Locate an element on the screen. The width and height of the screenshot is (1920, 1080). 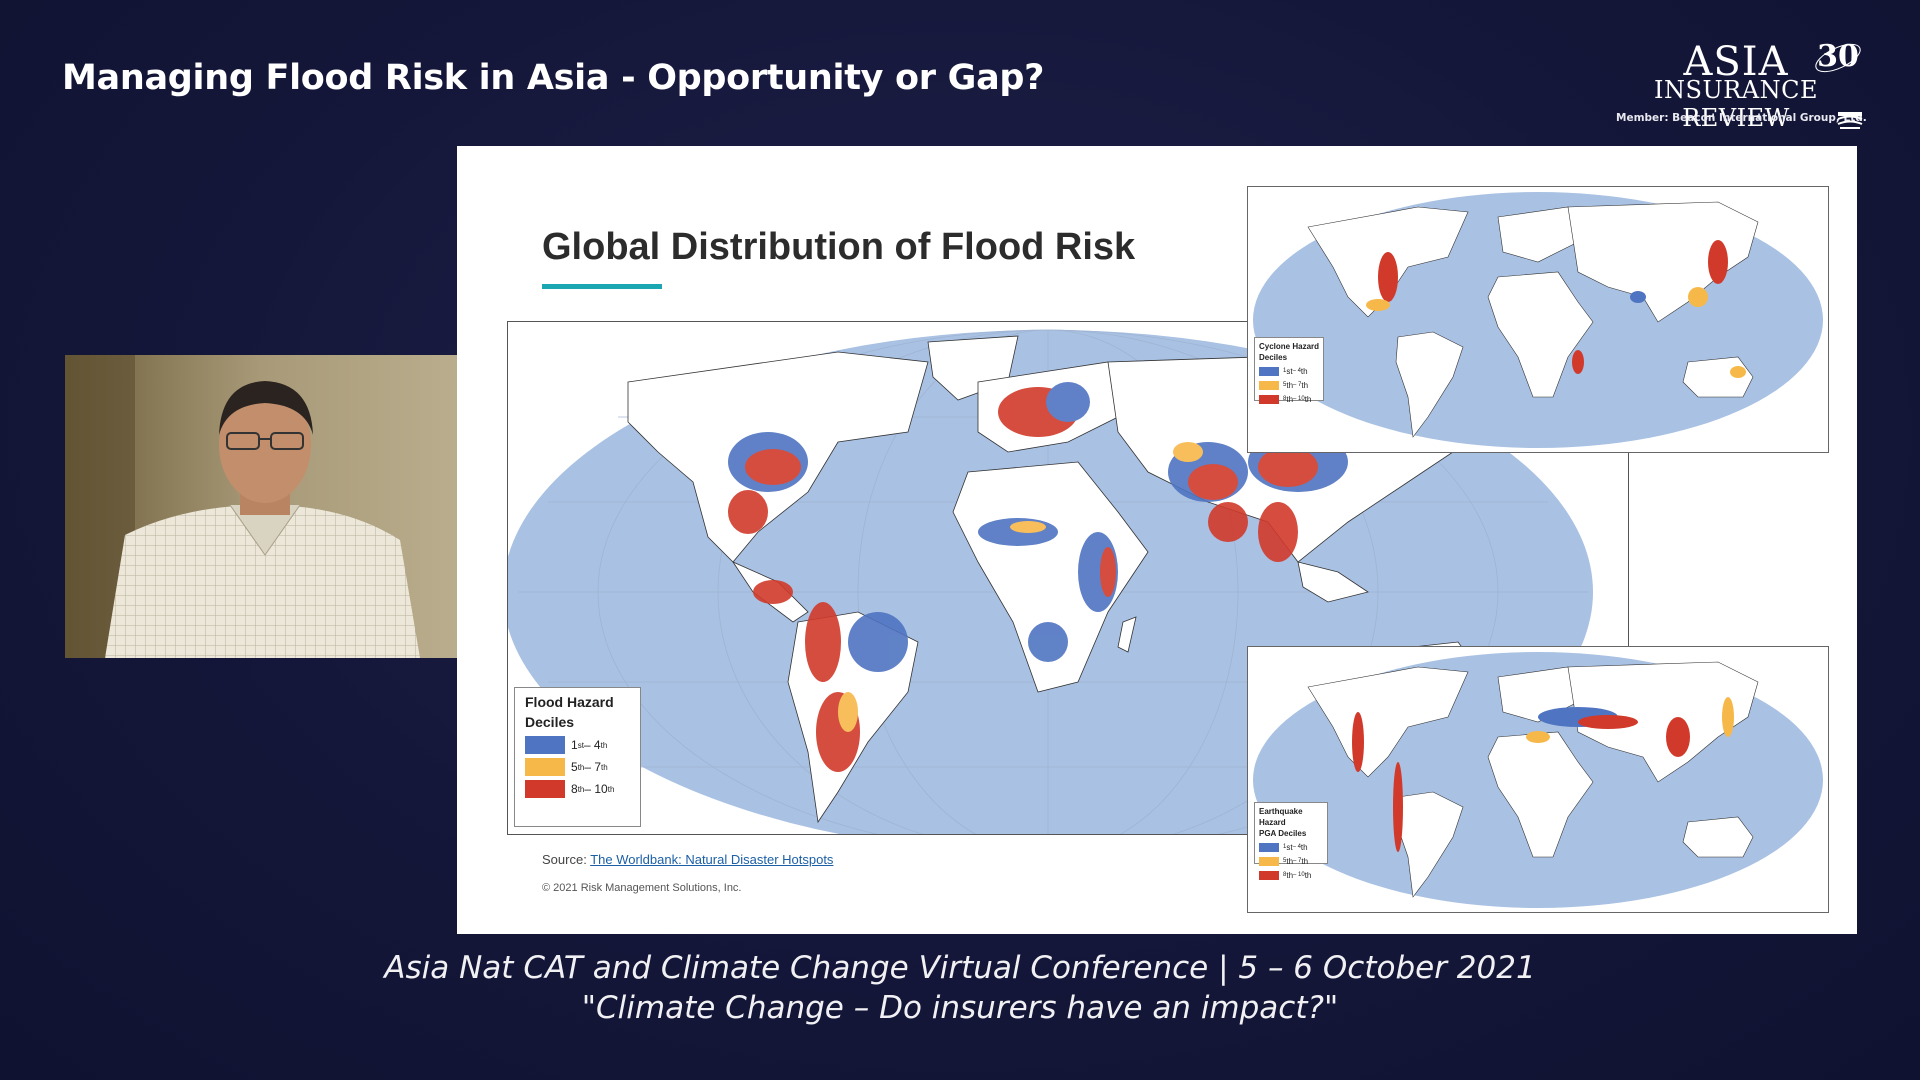
speaker-video is located at coordinates (261, 506).